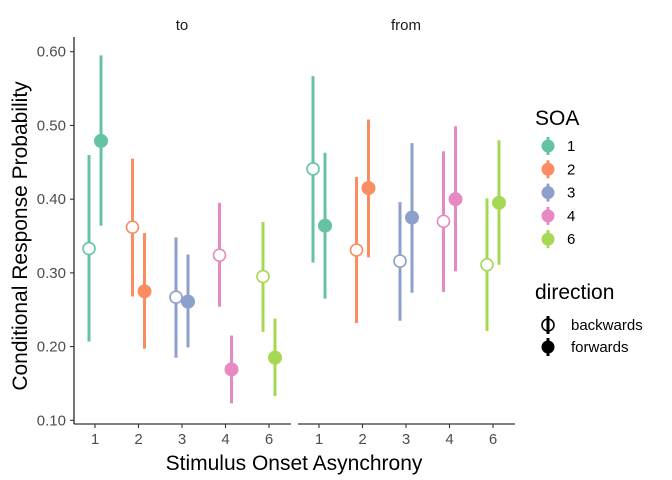 This screenshot has width=672, height=480. I want to click on x-axis-title: Stimulus Onset Asynchrony, so click(294, 463).